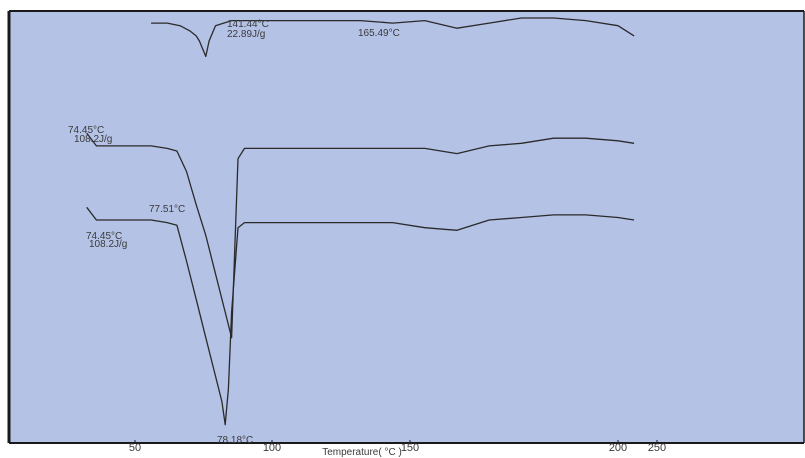  I want to click on peak-annotation: 22.89J/g, so click(246, 34).